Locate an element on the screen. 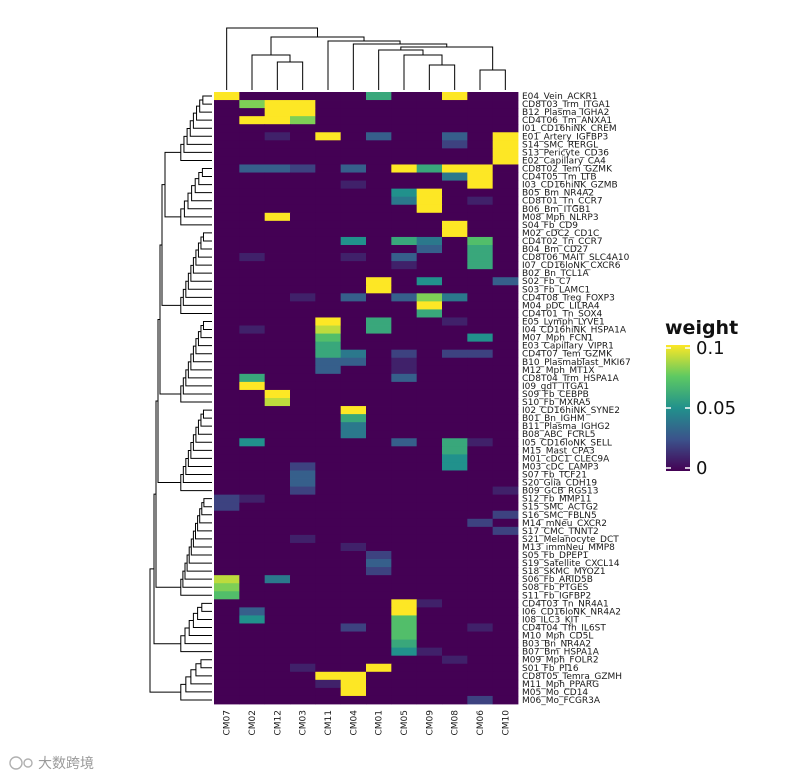 The image size is (786, 777). color-legend: weight 0.1 0.05 0 is located at coordinates (701, 398).